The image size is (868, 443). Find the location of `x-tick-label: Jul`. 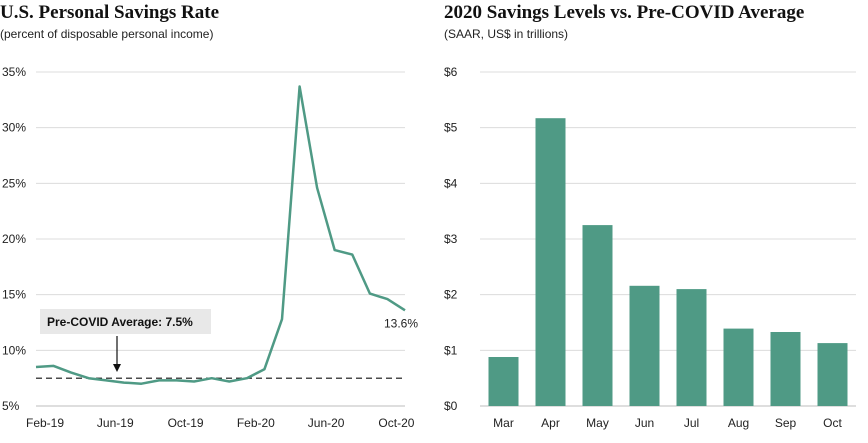

x-tick-label: Jul is located at coordinates (691, 423).